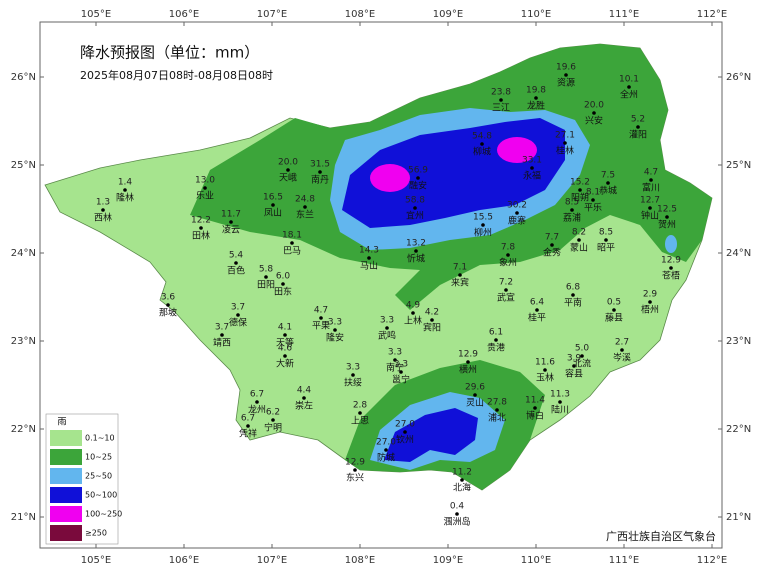 The height and width of the screenshot is (581, 765). I want to click on station-name: 武鸣, so click(387, 336).